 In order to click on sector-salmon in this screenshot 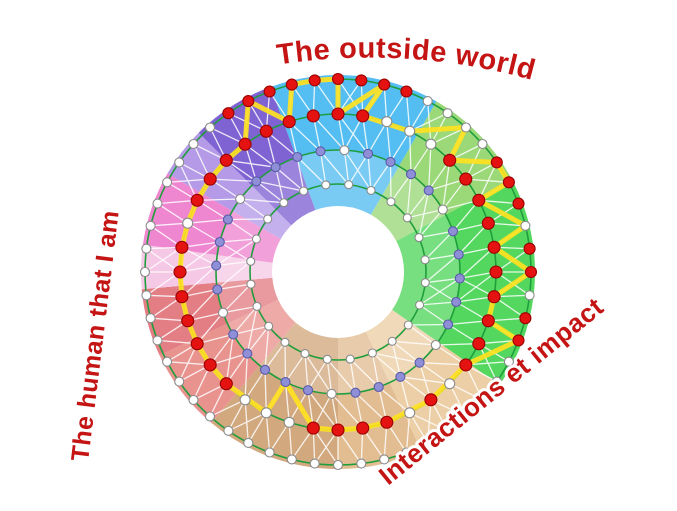, I will do `click(227, 361)`.